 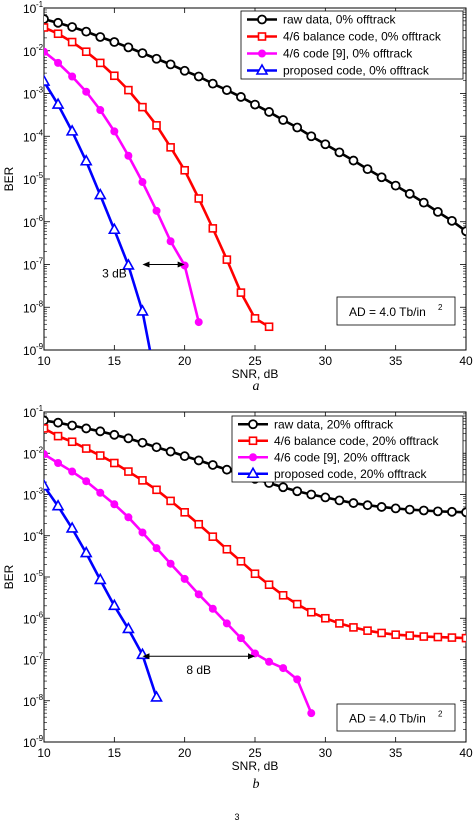 I want to click on legend-label: 4/6 balance code, 20% offtrack, so click(x=357, y=441).